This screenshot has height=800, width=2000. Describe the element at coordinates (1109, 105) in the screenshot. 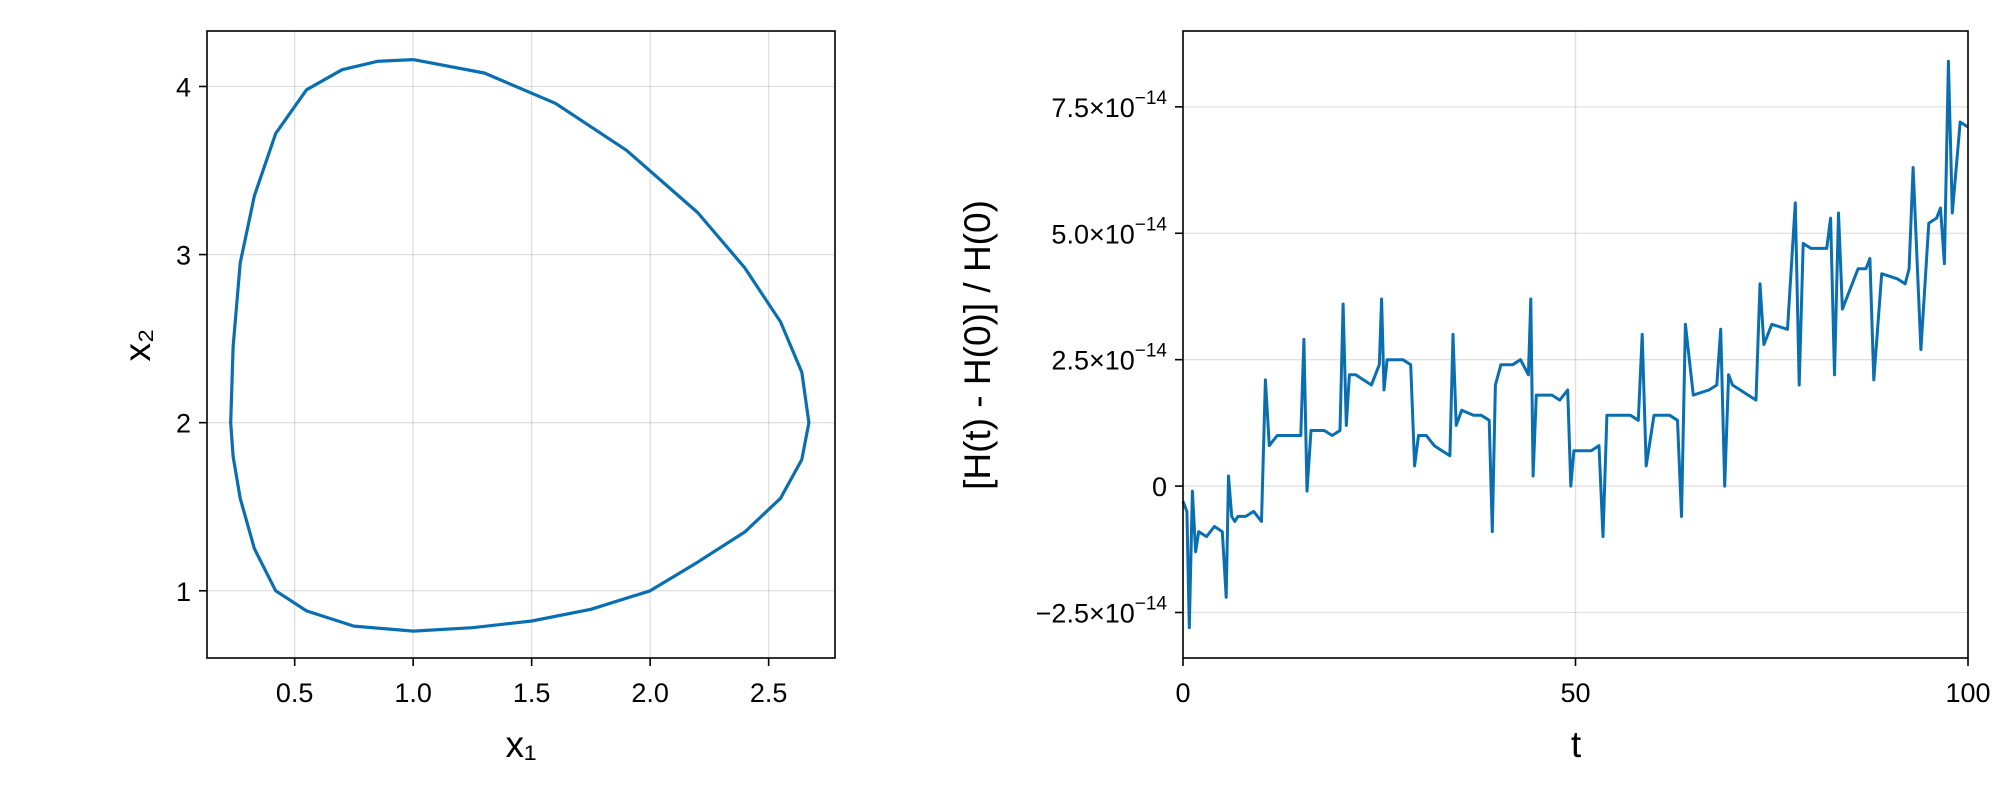

I see `right-y-tick-label: 7.5×10⁻¹⁴` at that location.